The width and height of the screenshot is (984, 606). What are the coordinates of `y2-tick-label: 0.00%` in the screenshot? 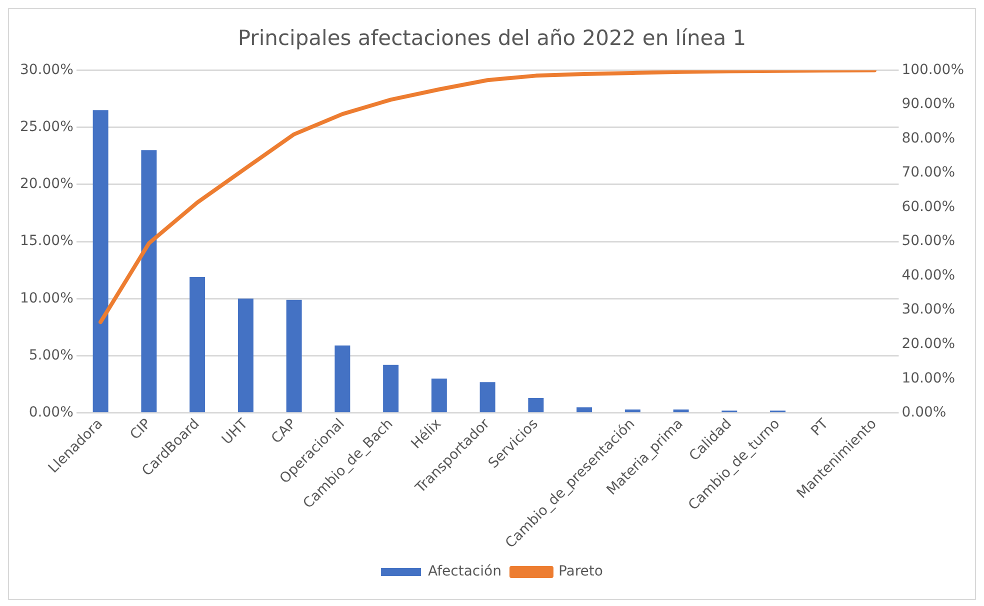 It's located at (924, 412).